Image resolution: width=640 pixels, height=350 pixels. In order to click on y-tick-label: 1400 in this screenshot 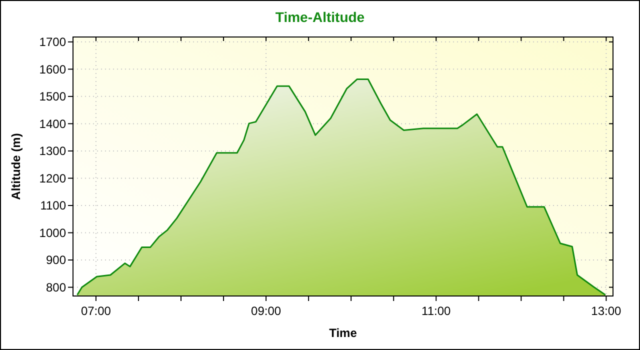, I will do `click(52, 123)`.